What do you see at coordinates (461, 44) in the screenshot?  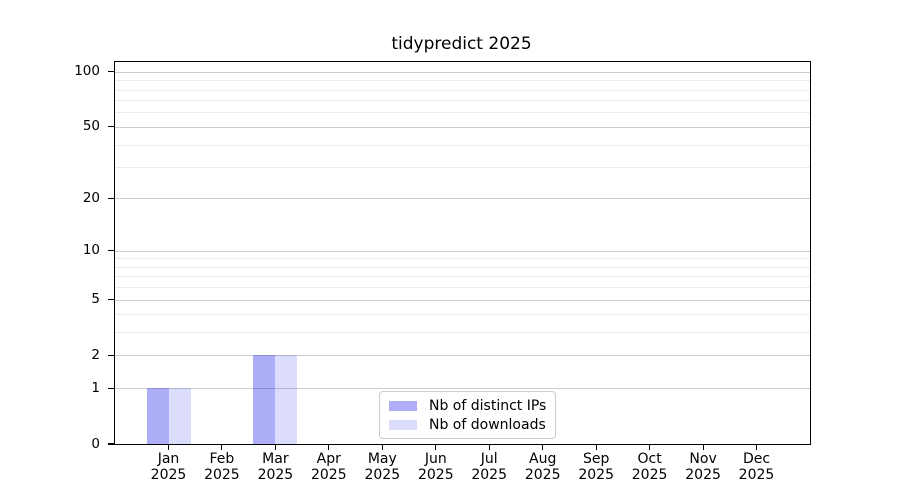 I see `chart-title: tidypredict 2025` at bounding box center [461, 44].